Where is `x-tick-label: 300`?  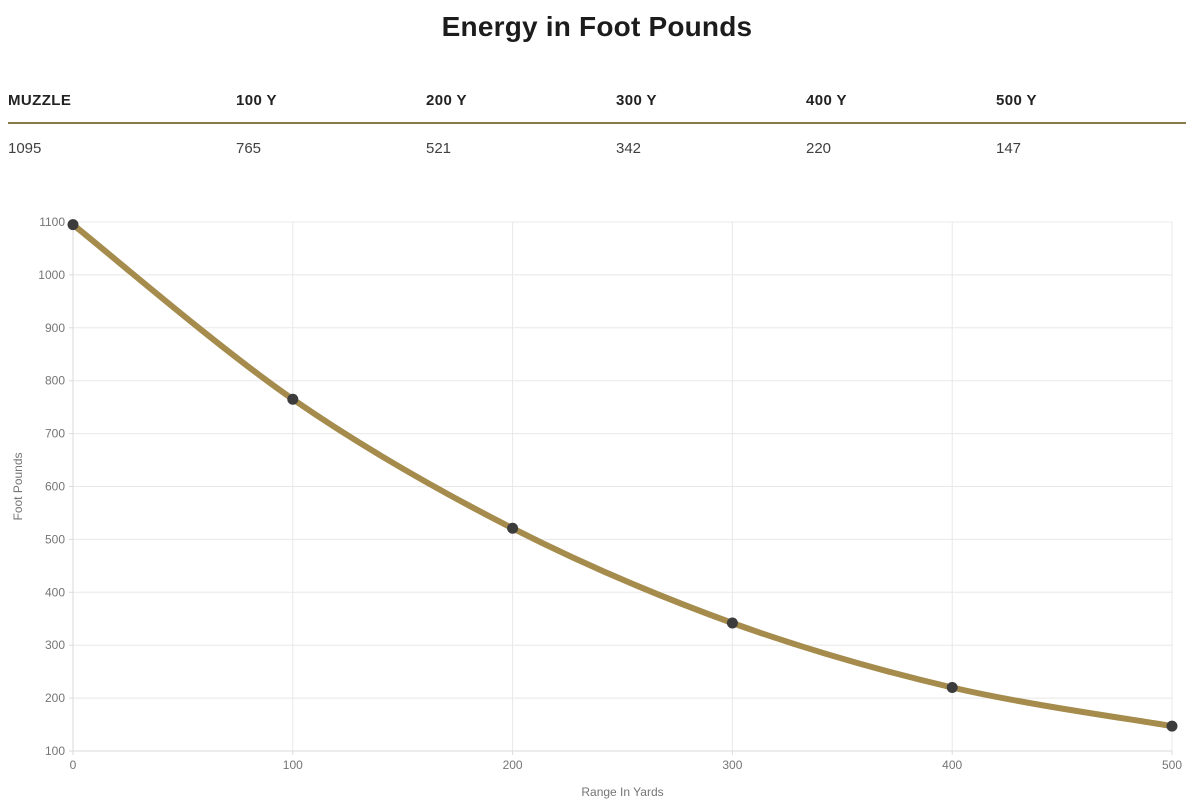 x-tick-label: 300 is located at coordinates (732, 765).